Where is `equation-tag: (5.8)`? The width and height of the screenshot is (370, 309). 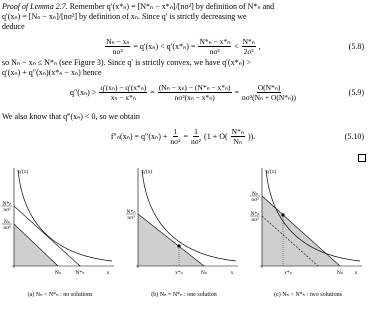 equation-tag: (5.8) is located at coordinates (356, 46).